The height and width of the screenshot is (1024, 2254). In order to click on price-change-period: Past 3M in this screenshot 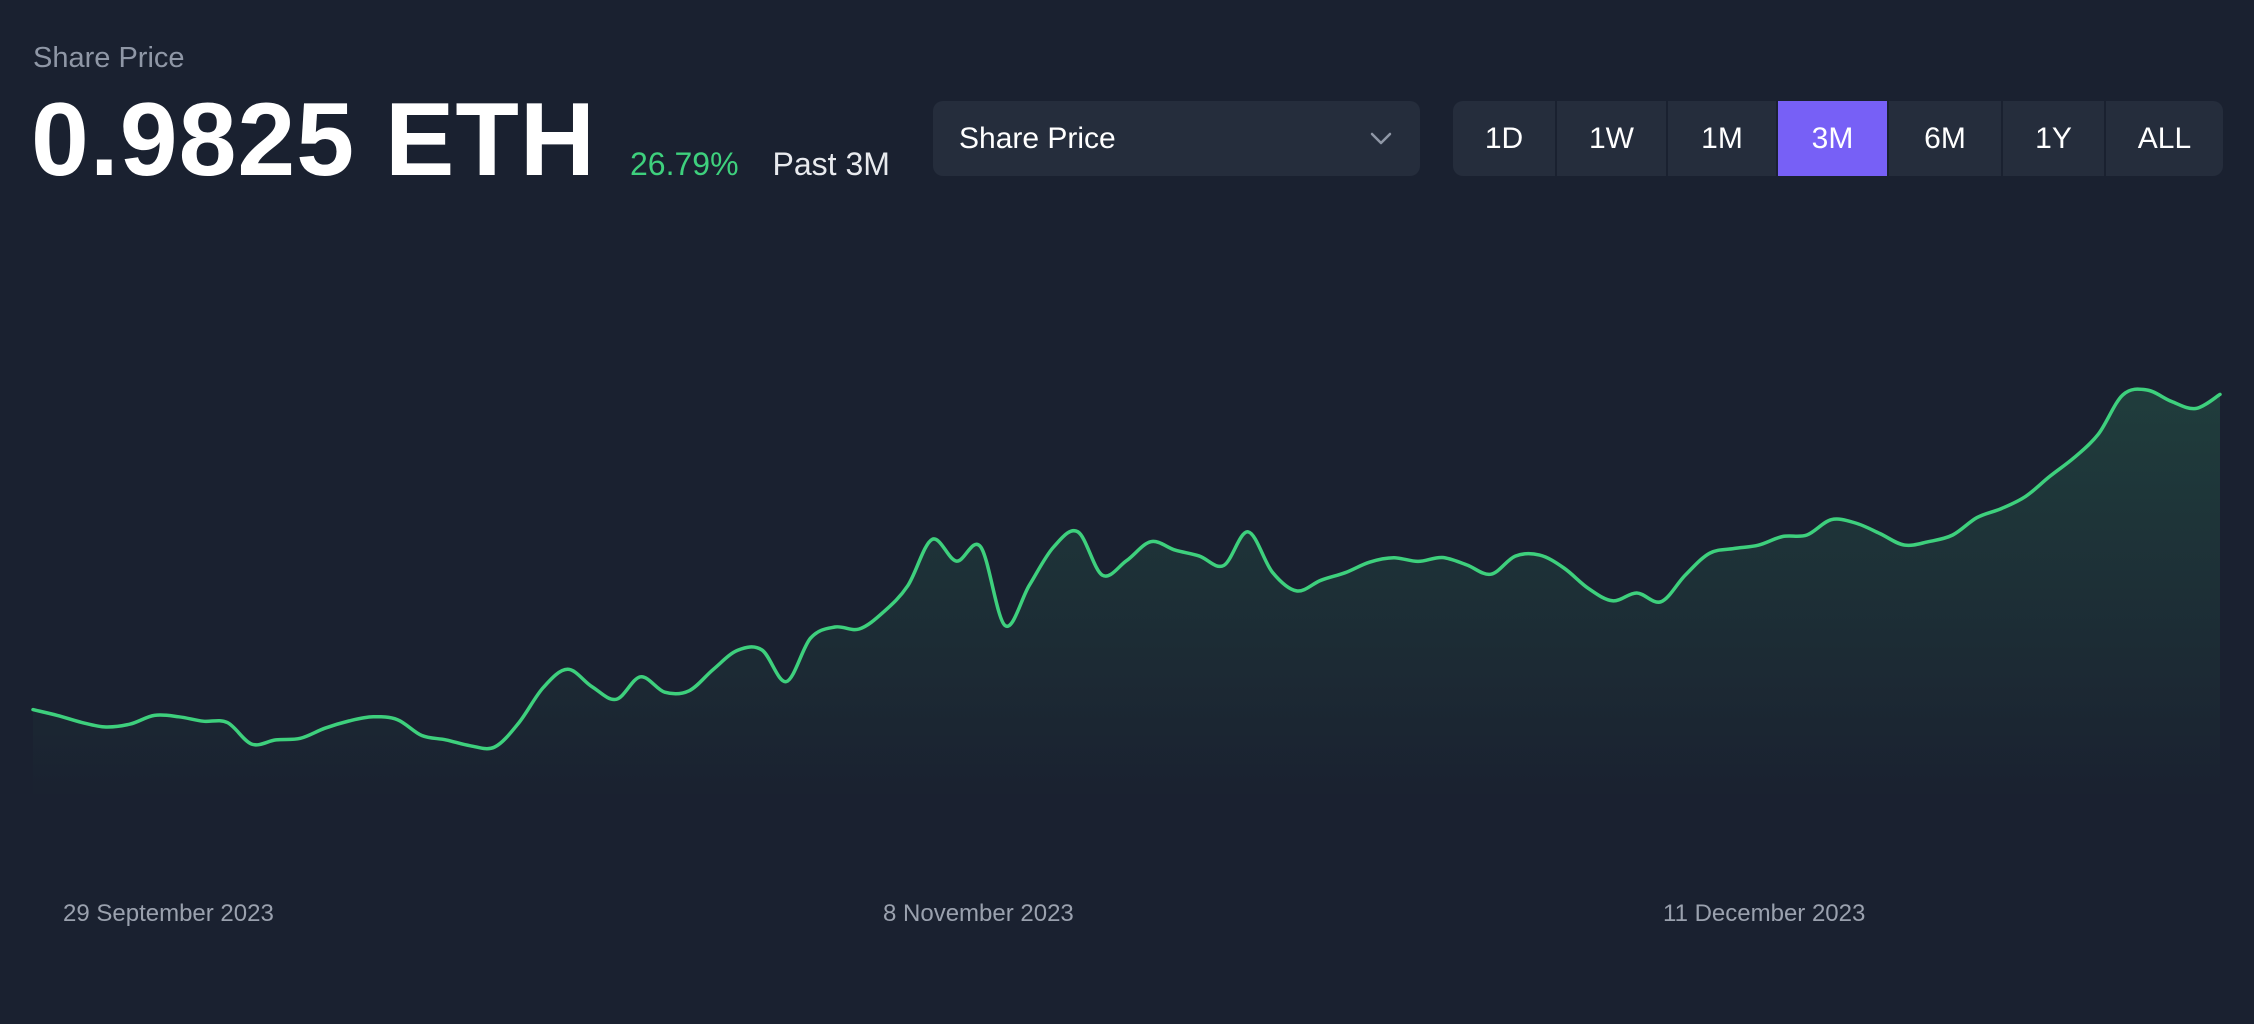, I will do `click(831, 164)`.